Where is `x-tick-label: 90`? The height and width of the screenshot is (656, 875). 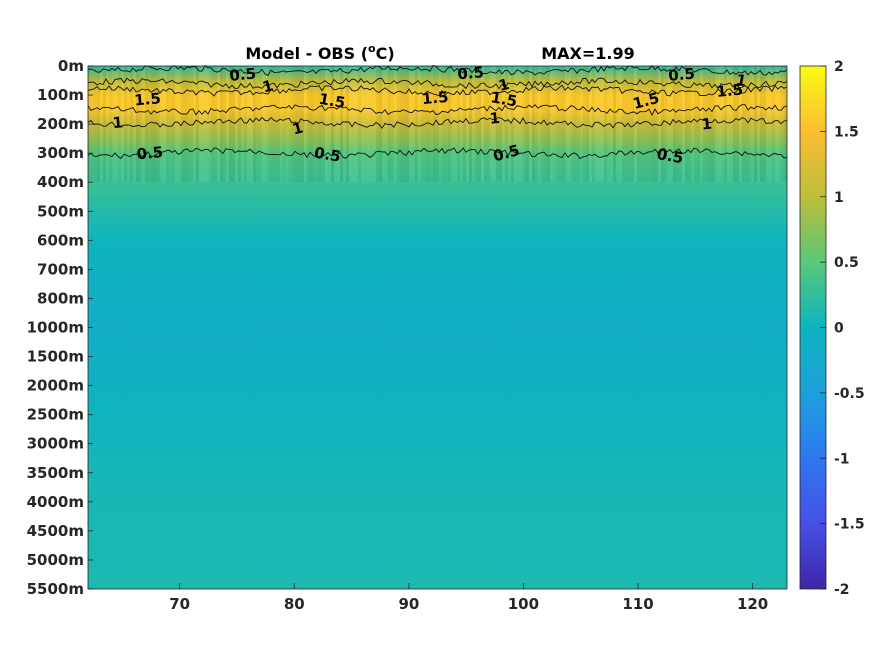 x-tick-label: 90 is located at coordinates (408, 604).